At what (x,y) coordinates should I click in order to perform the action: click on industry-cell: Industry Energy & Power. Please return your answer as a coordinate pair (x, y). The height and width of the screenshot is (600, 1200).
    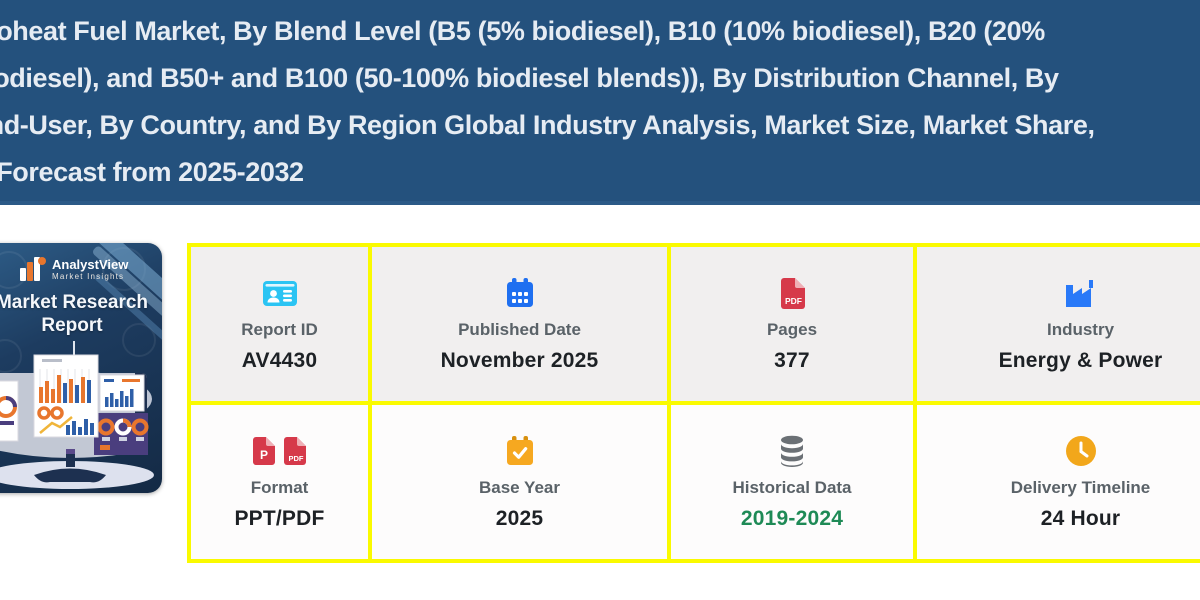
    Looking at the image, I should click on (1058, 324).